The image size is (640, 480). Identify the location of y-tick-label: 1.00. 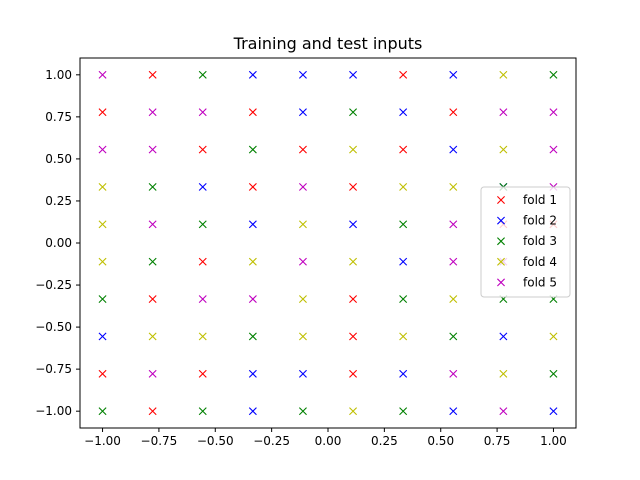
(58, 75).